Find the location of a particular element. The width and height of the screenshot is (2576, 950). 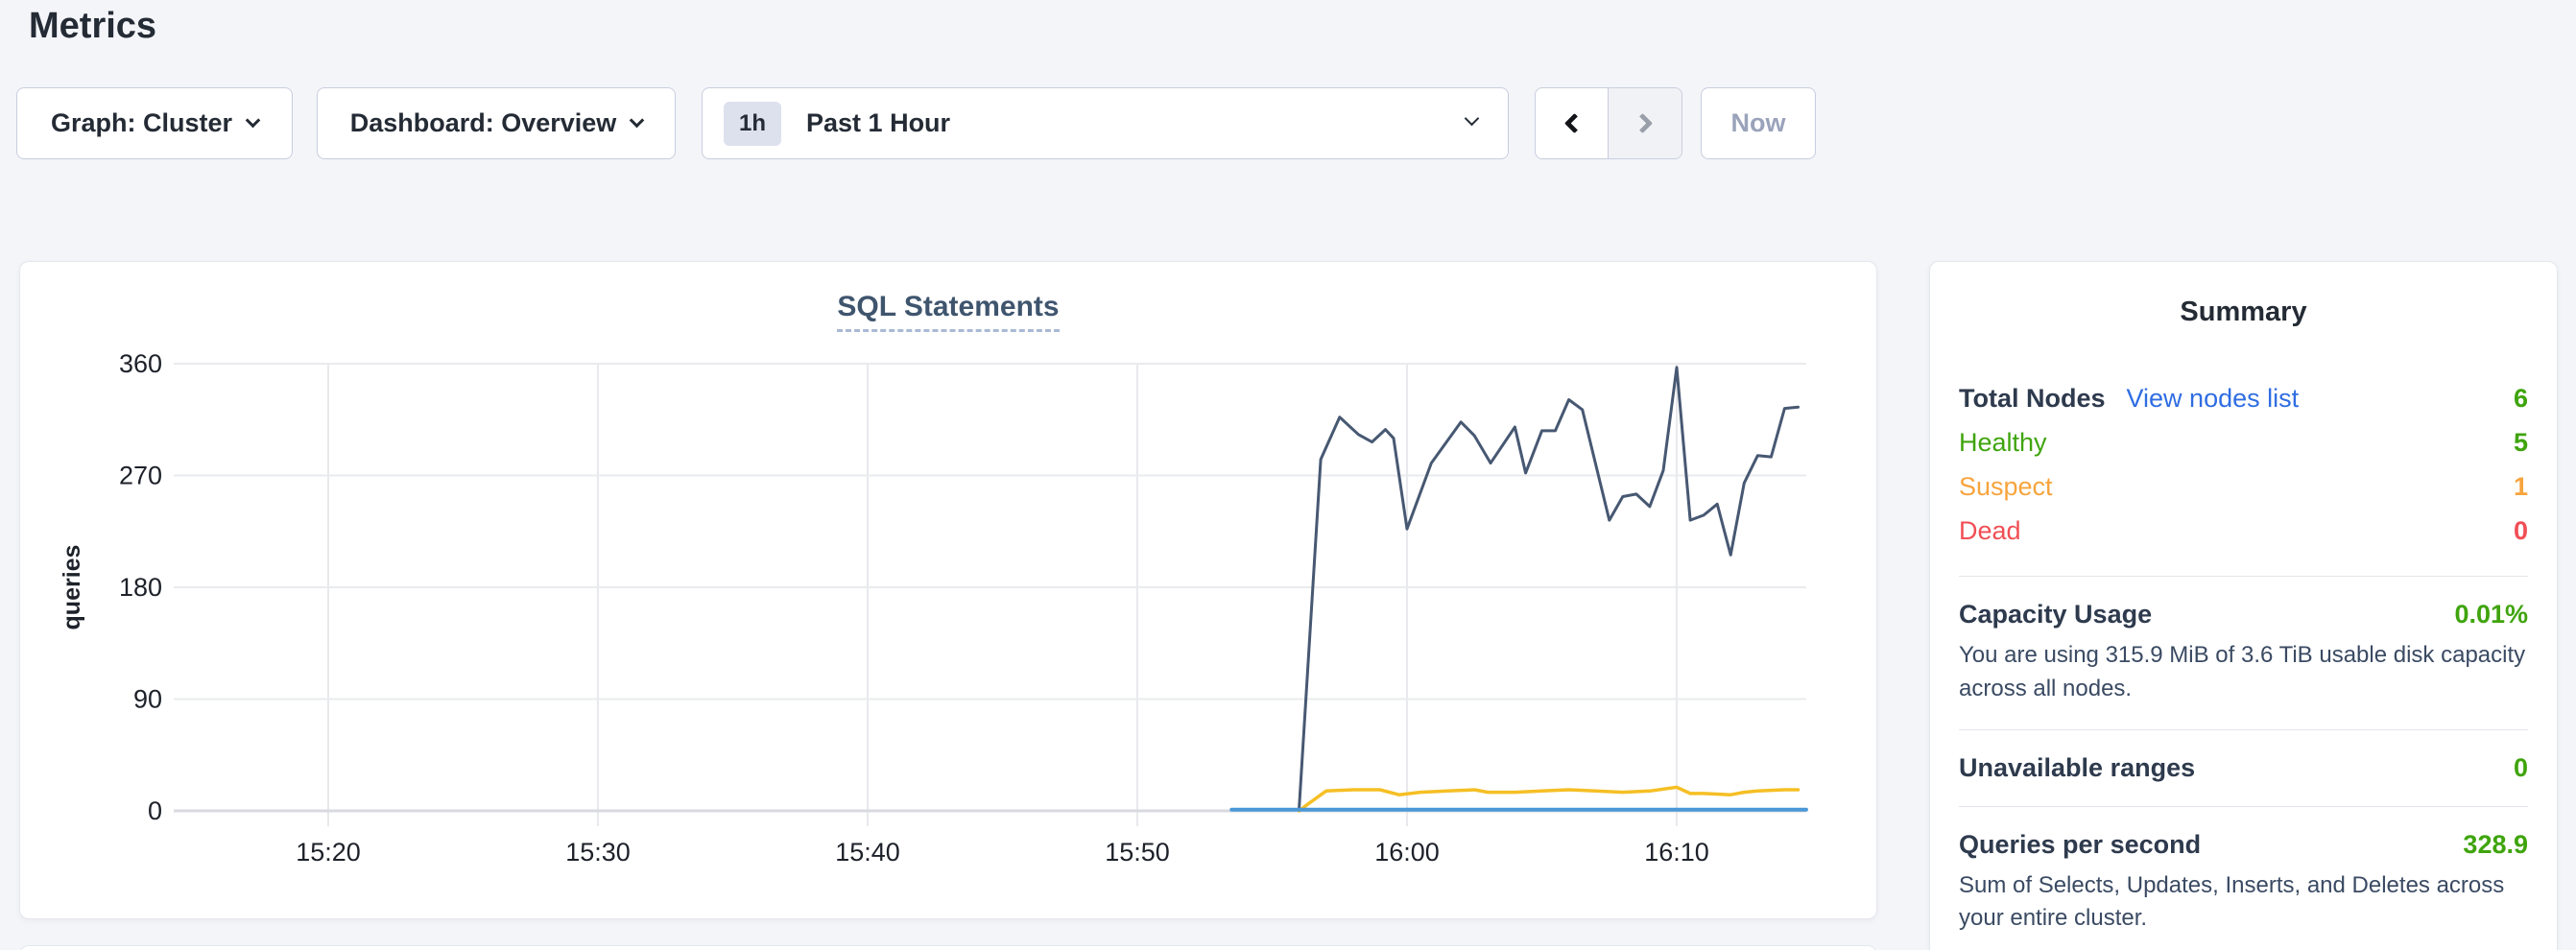

queries-per-second-label: Queries per second is located at coordinates (2080, 844).